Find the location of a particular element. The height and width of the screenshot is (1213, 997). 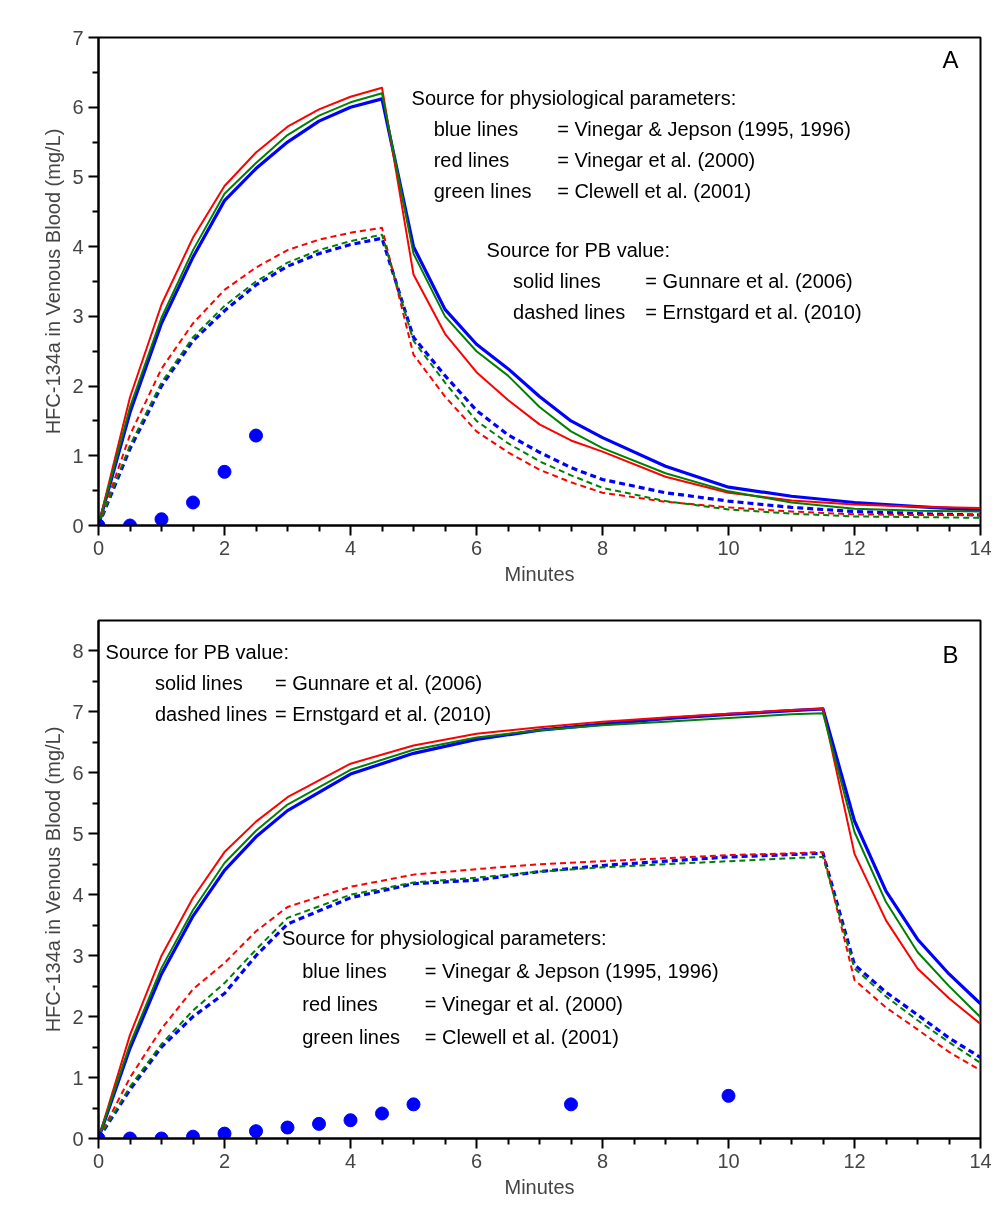

y-tick-label: 8 is located at coordinates (78, 650).